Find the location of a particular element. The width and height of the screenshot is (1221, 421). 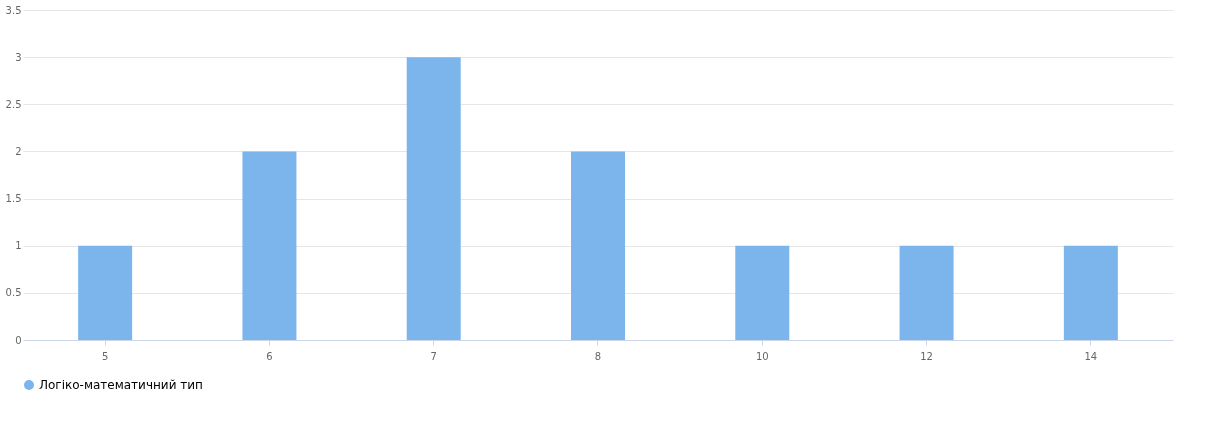

y-tick-label: 1.5 is located at coordinates (13, 199).